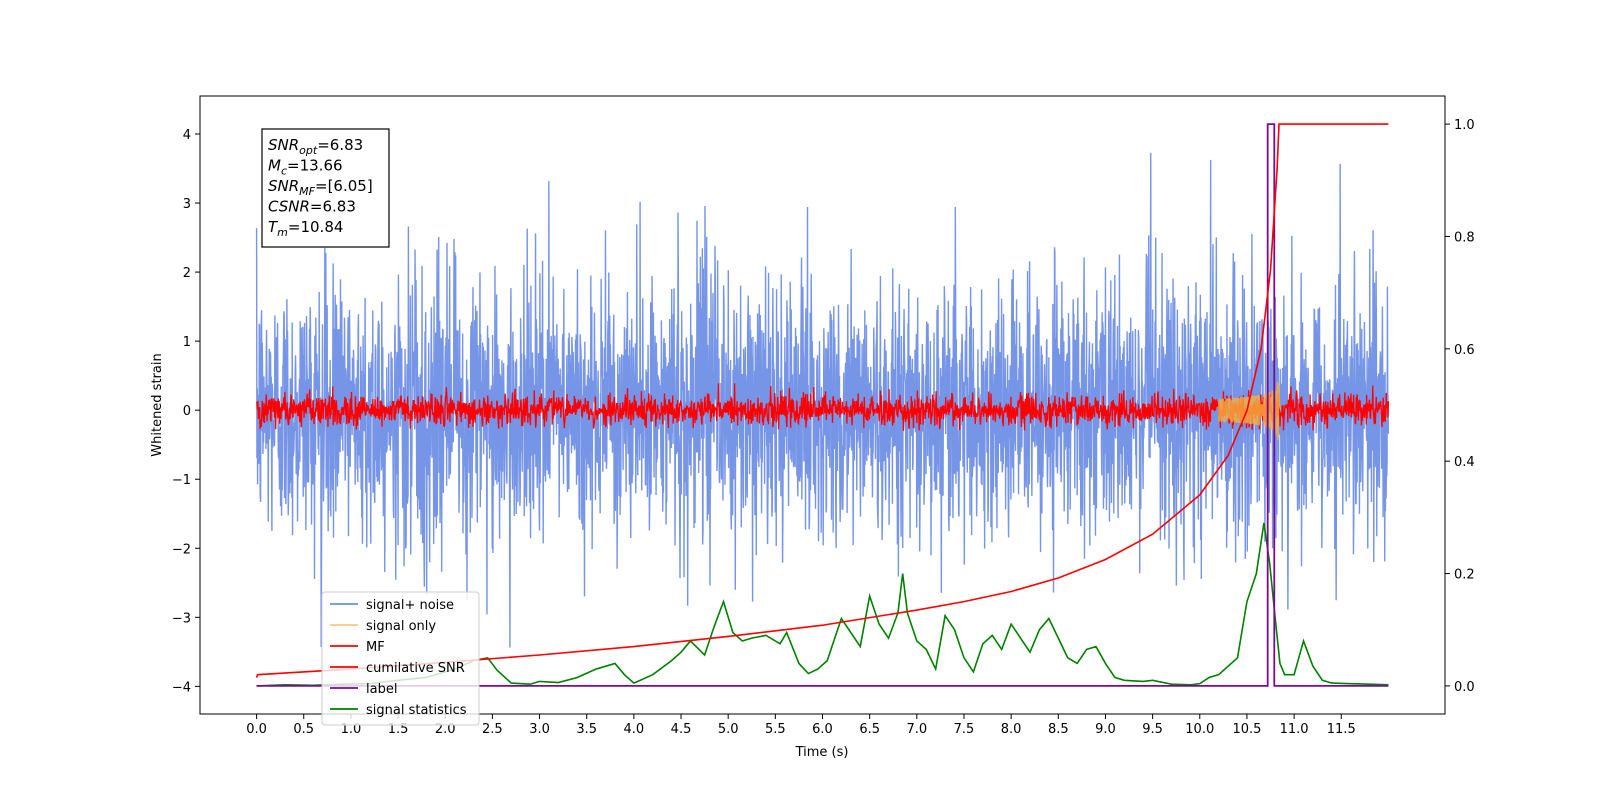  Describe the element at coordinates (315, 166) in the screenshot. I see `annotation-value: =13.66` at that location.